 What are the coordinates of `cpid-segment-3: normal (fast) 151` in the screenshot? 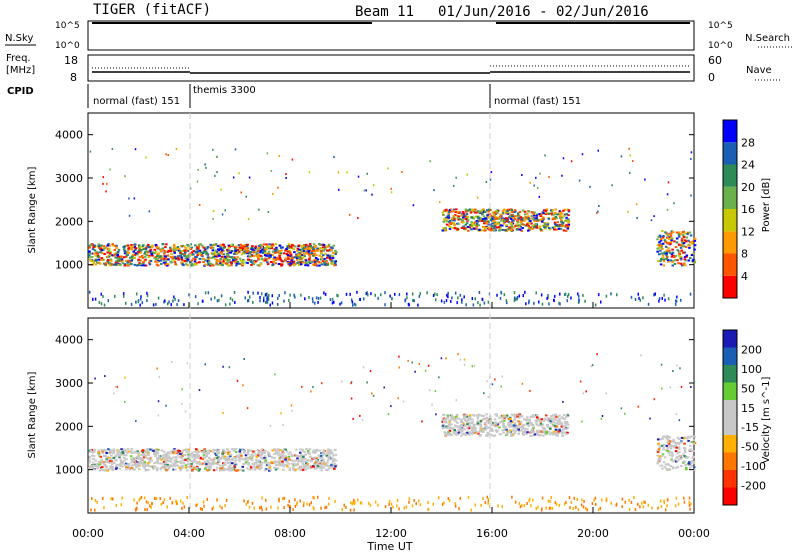 It's located at (537, 101).